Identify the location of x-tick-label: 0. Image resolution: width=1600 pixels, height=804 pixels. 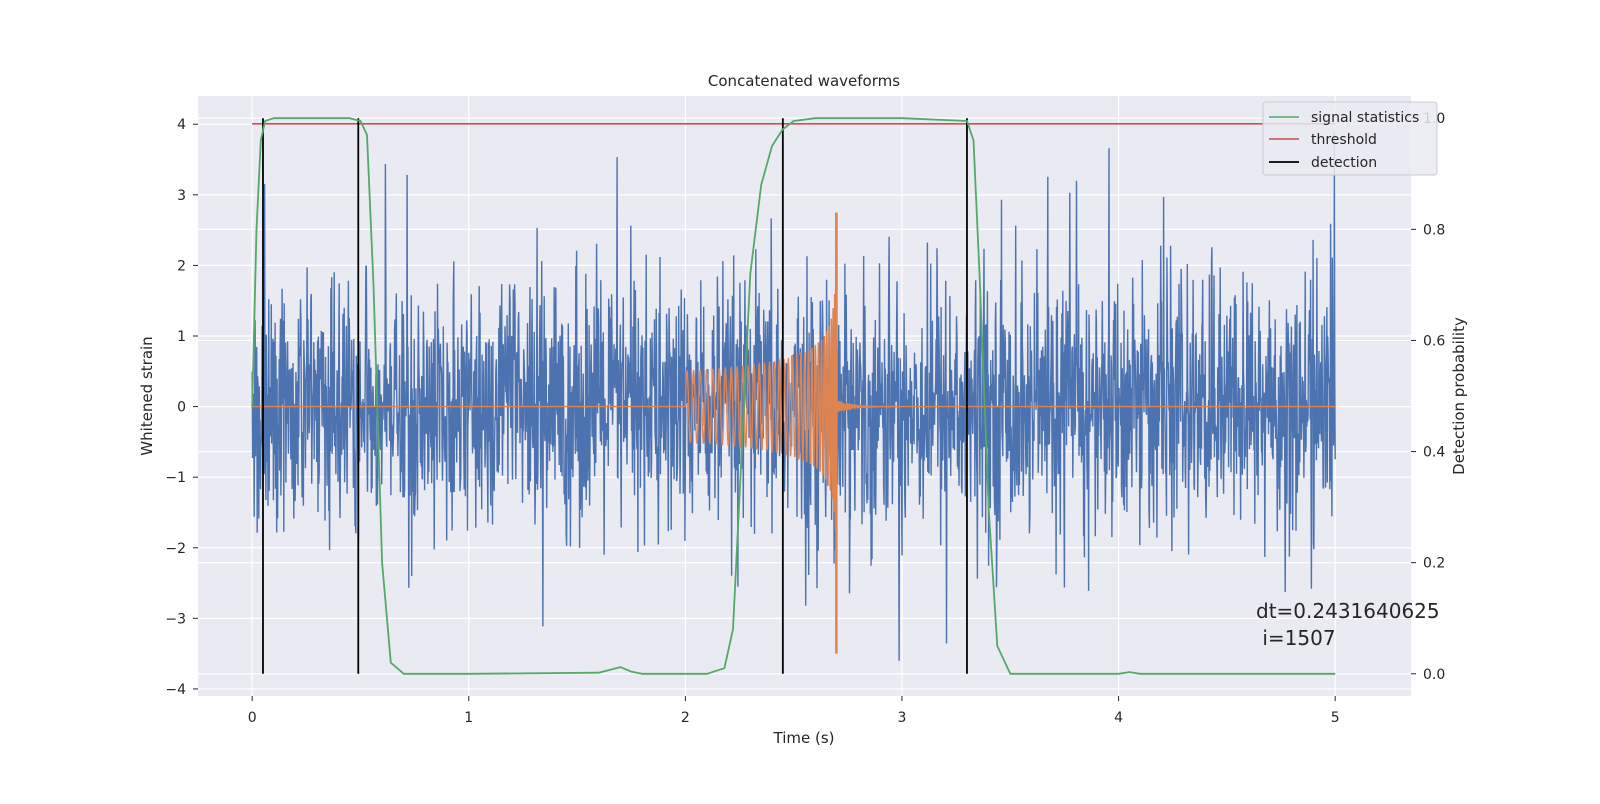
(252, 718).